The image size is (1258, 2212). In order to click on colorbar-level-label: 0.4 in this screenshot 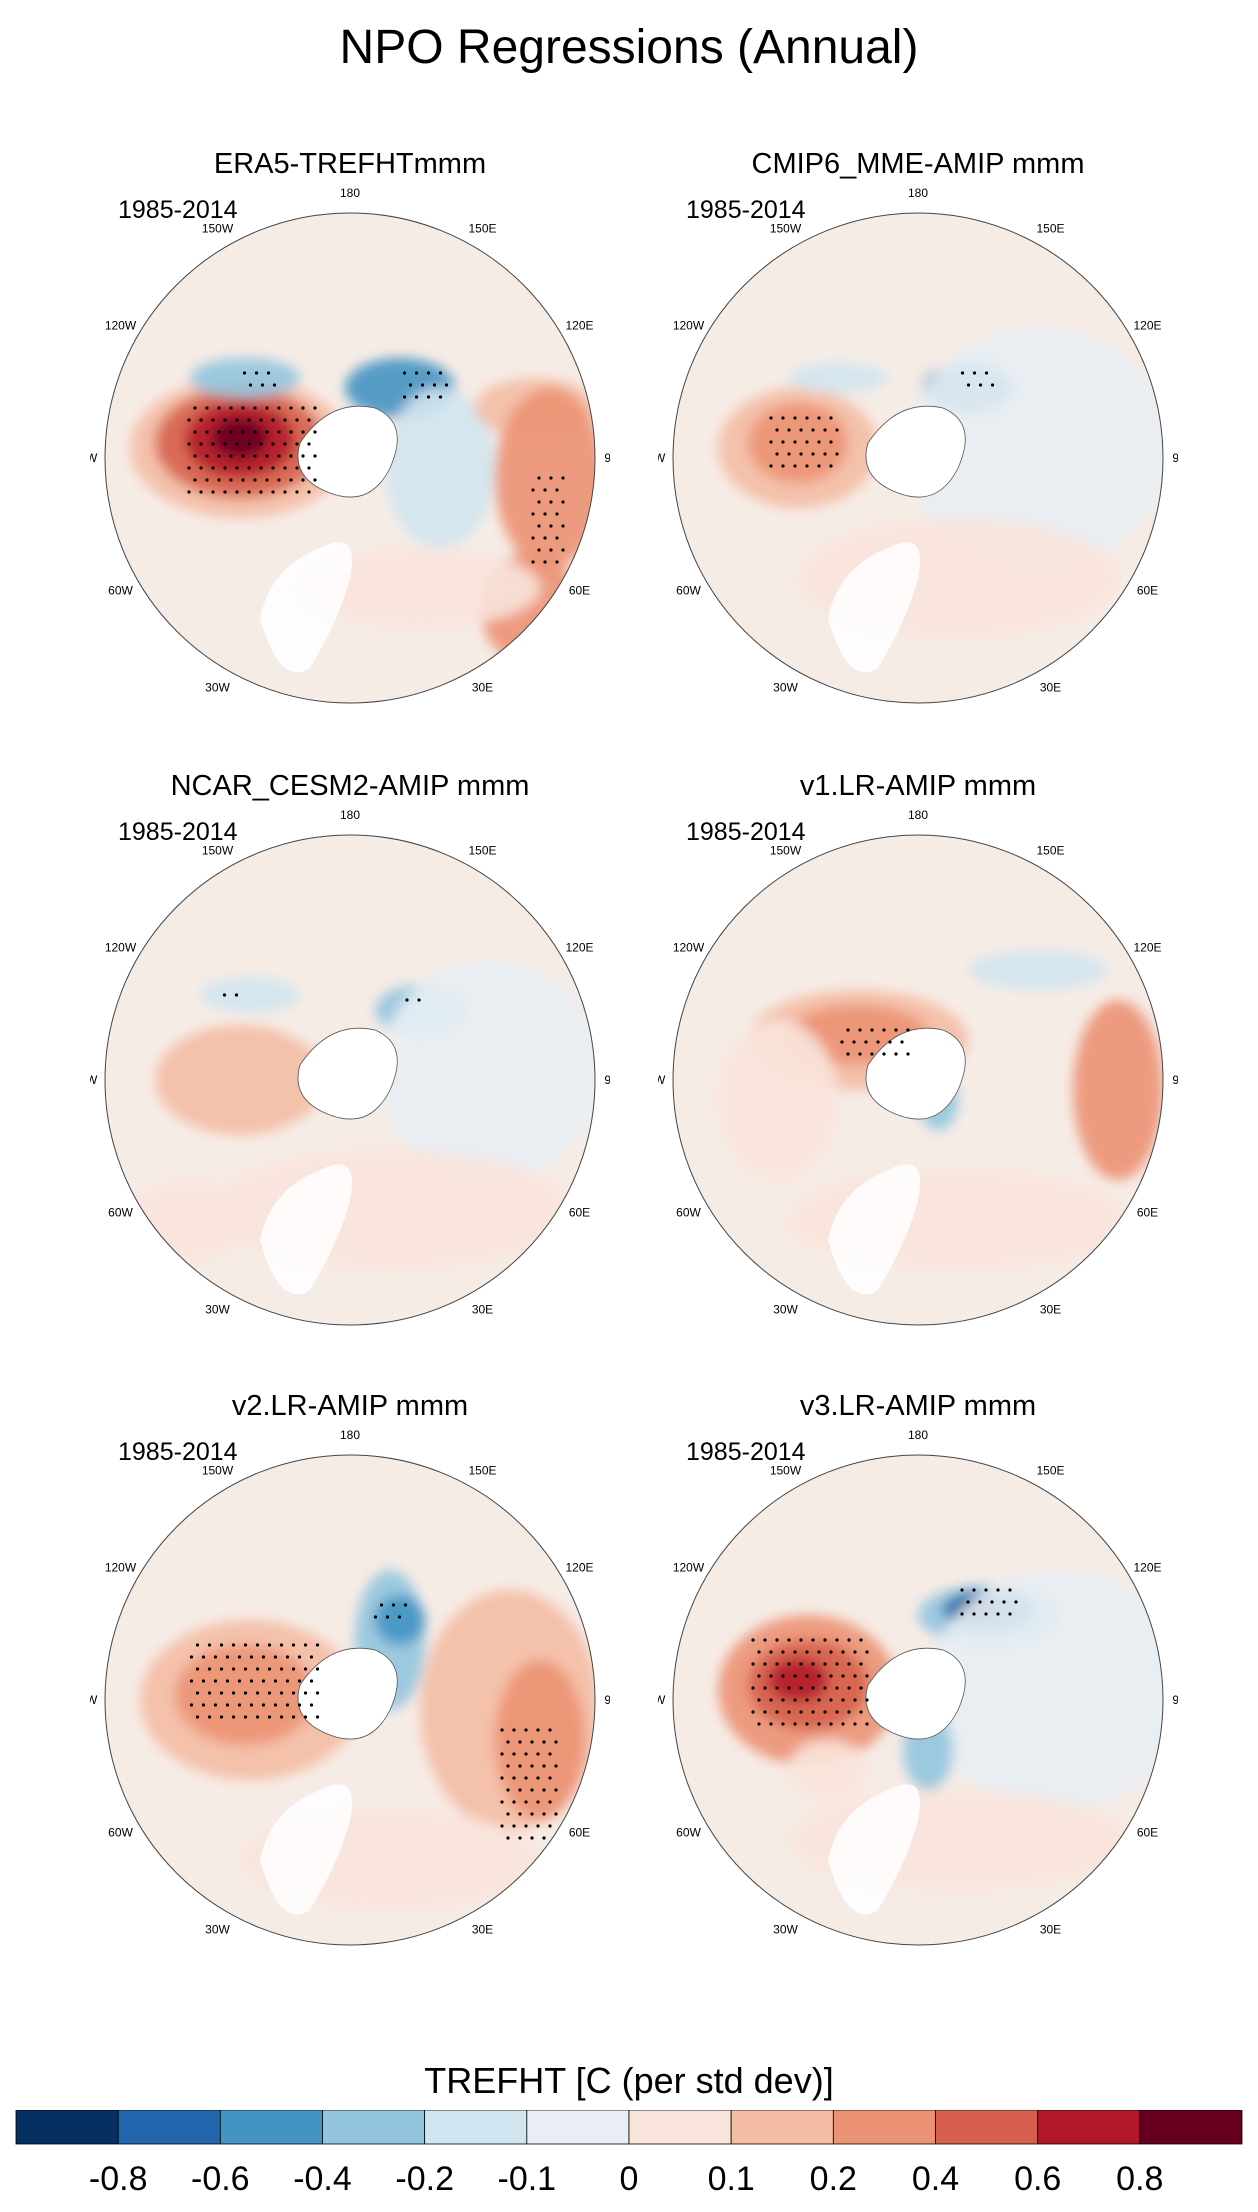, I will do `click(935, 2179)`.